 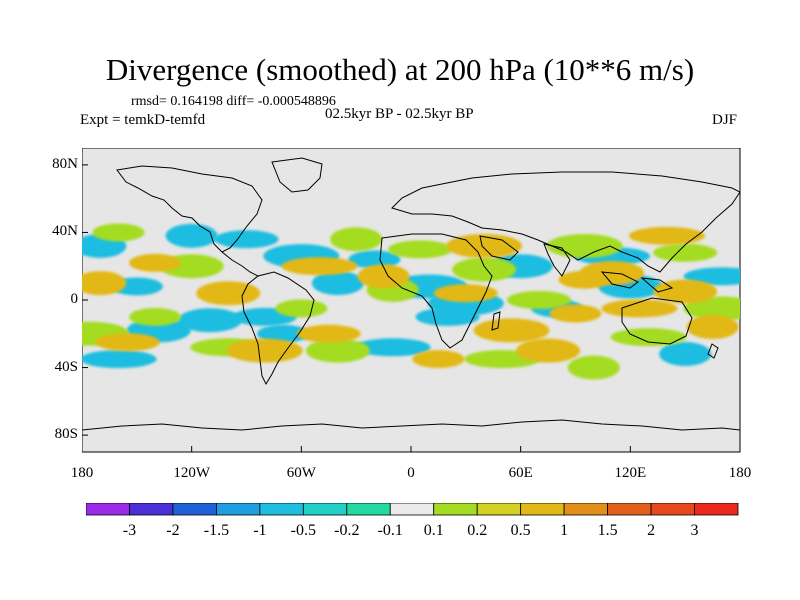 I want to click on stats-text: rmsd= 0.164198 diff= -0.000548896, so click(x=233, y=102).